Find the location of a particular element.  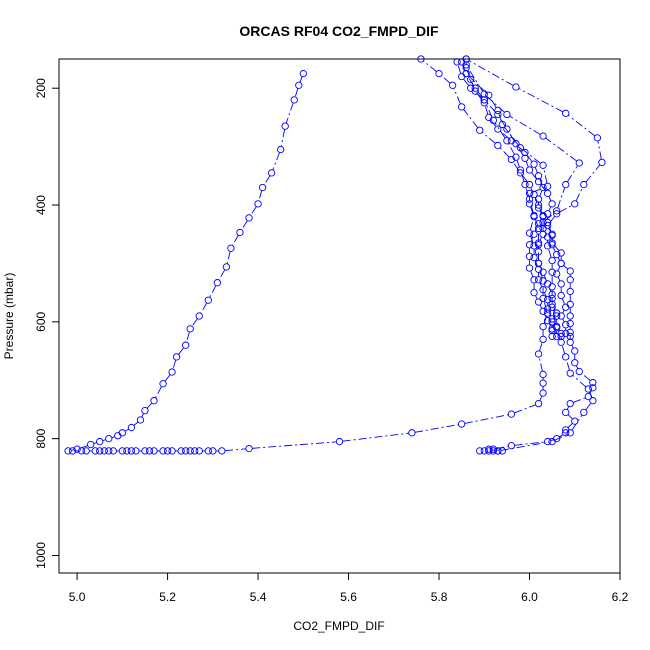

y-tick-label: 200 is located at coordinates (41, 88).